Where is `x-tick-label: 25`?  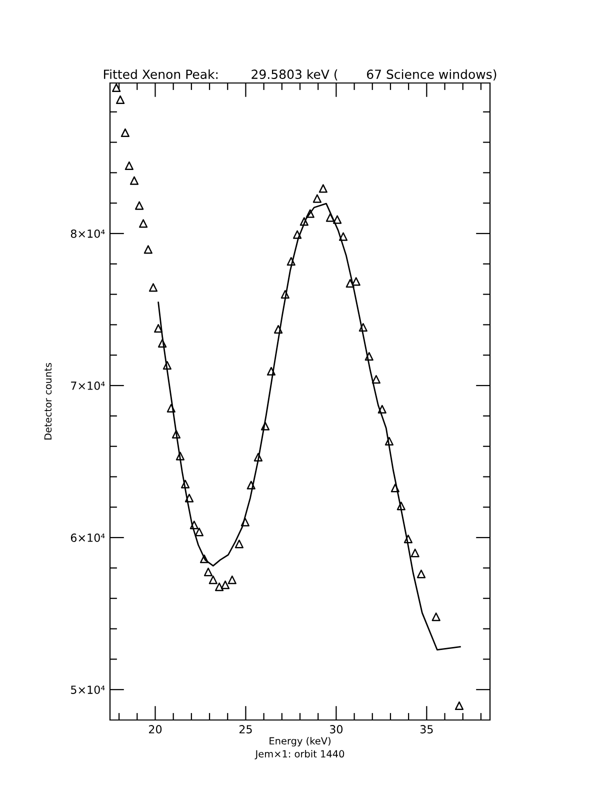 x-tick-label: 25 is located at coordinates (245, 729).